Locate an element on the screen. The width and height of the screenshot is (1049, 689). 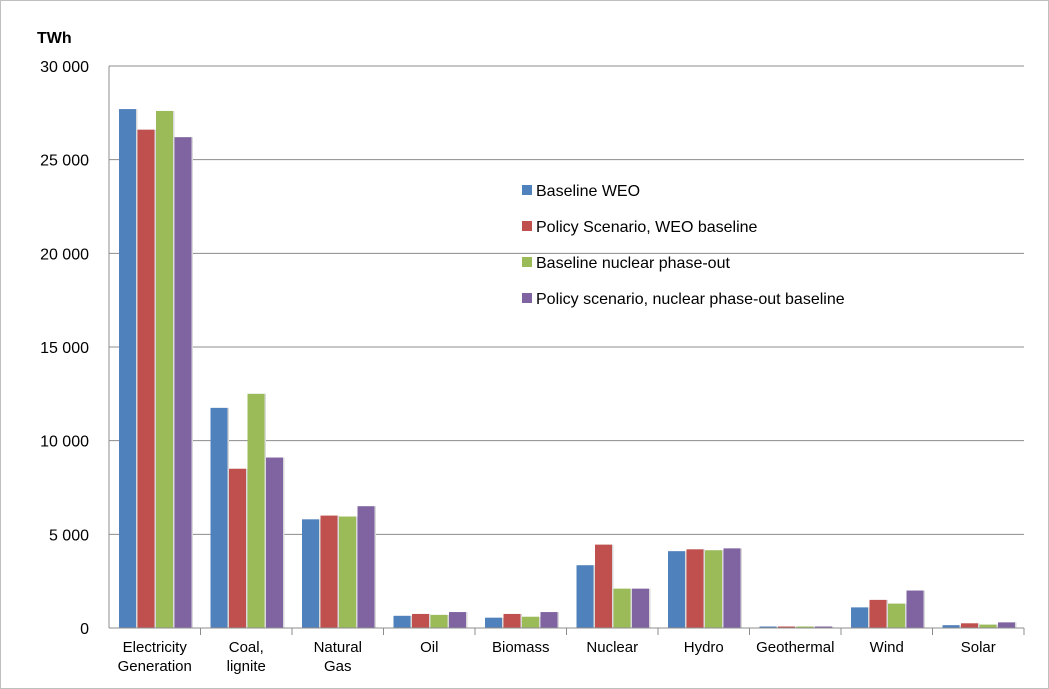
legend-label: Baseline WEO is located at coordinates (588, 191).